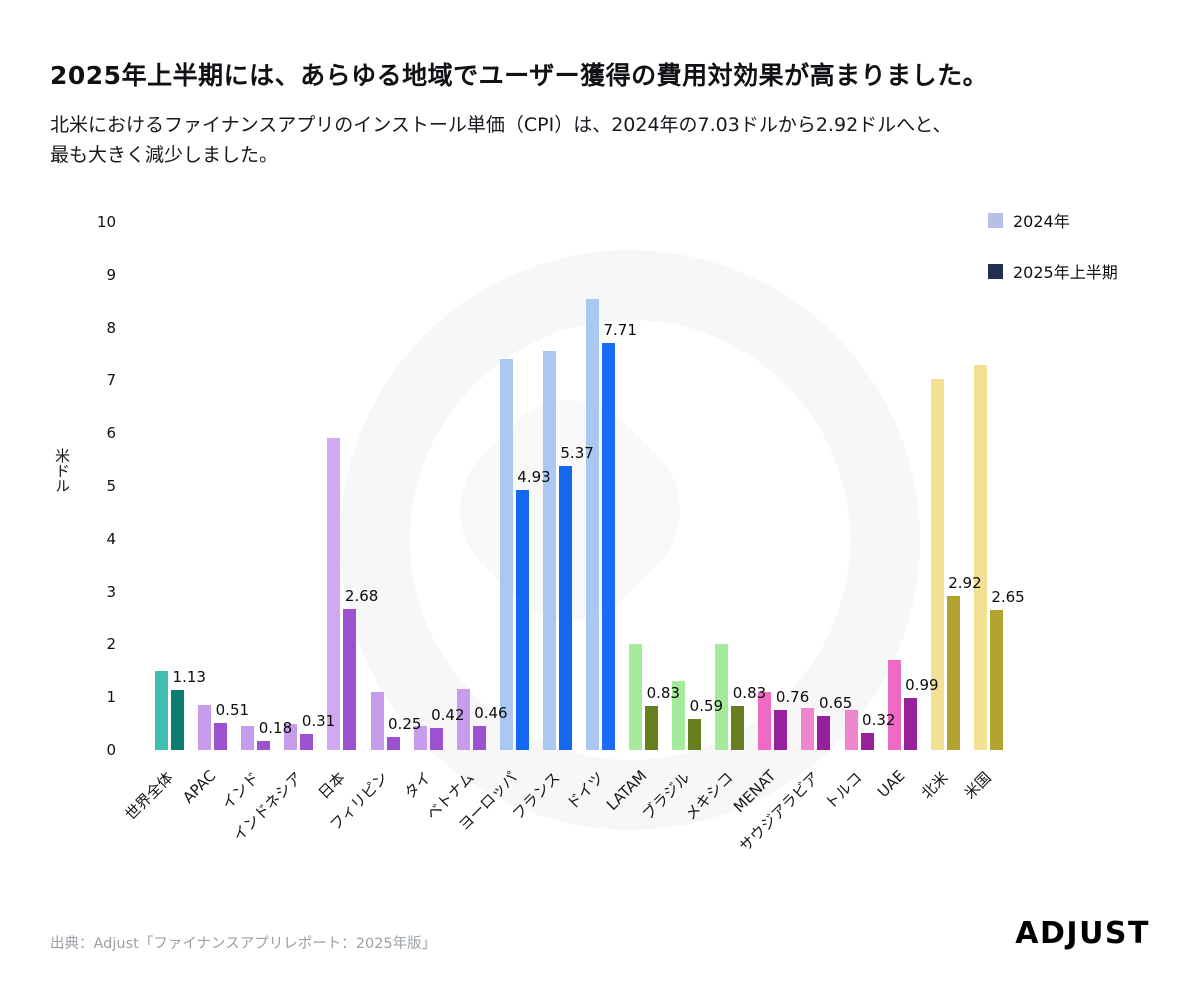 The width and height of the screenshot is (1200, 1000). Describe the element at coordinates (823, 486) in the screenshot. I see `bar-group: 0.65` at that location.